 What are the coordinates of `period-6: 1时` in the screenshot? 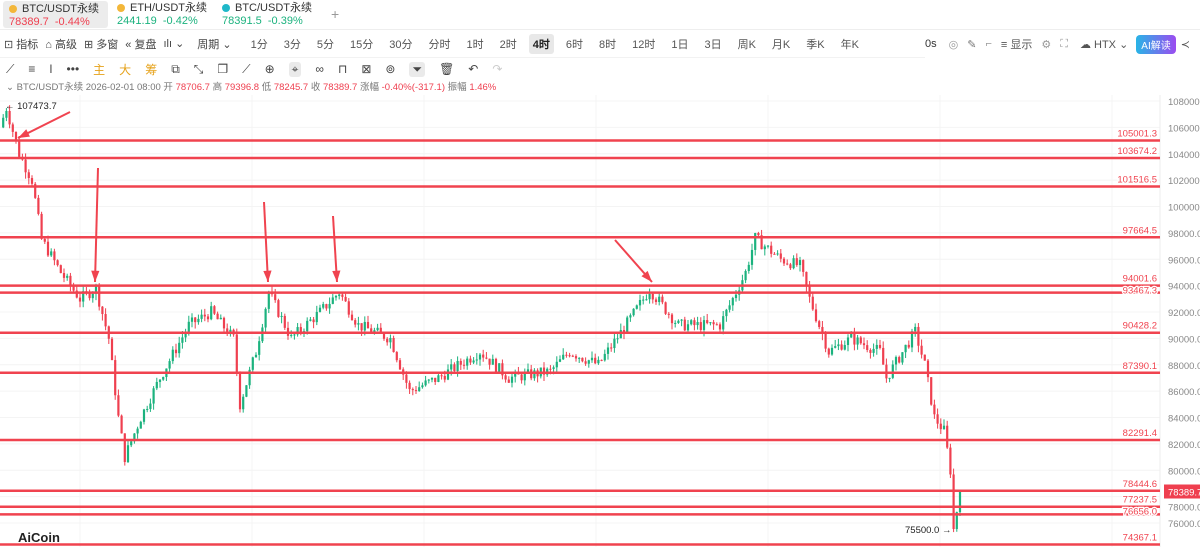 It's located at (475, 44).